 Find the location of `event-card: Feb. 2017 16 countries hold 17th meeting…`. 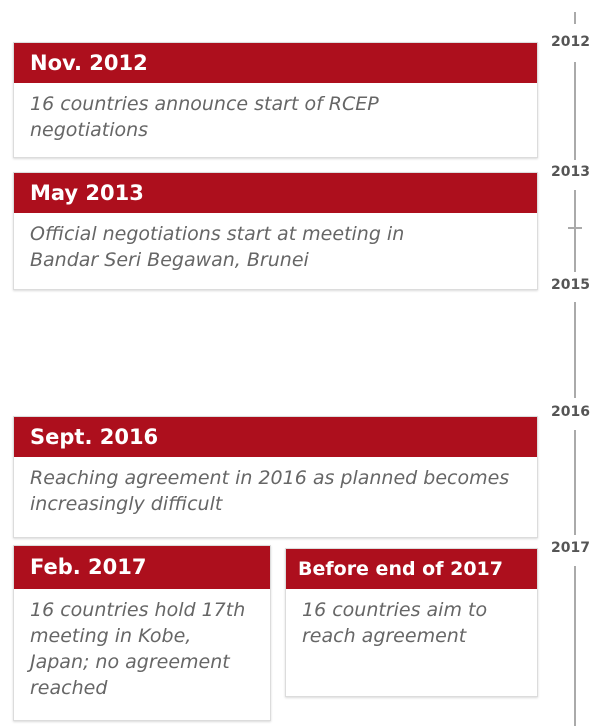

event-card: Feb. 2017 16 countries hold 17th meeting… is located at coordinates (142, 633).